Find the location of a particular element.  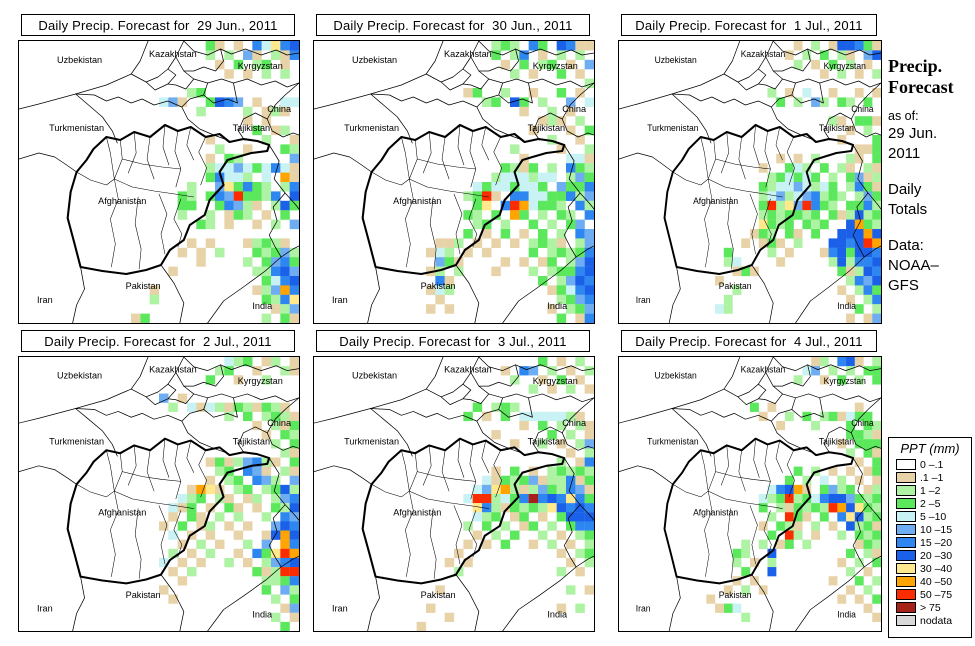

legend-label: nodata is located at coordinates (936, 620).